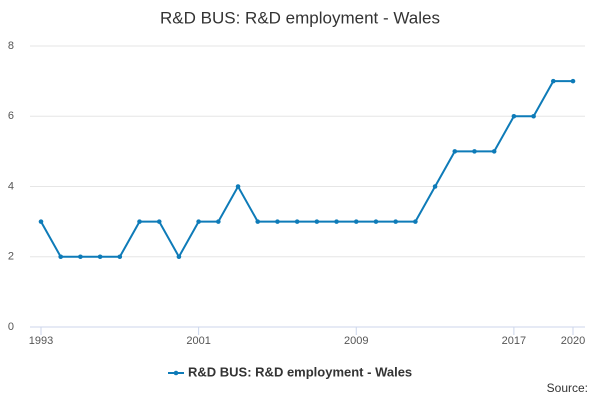  Describe the element at coordinates (514, 341) in the screenshot. I see `x-tick-label: 2017` at that location.